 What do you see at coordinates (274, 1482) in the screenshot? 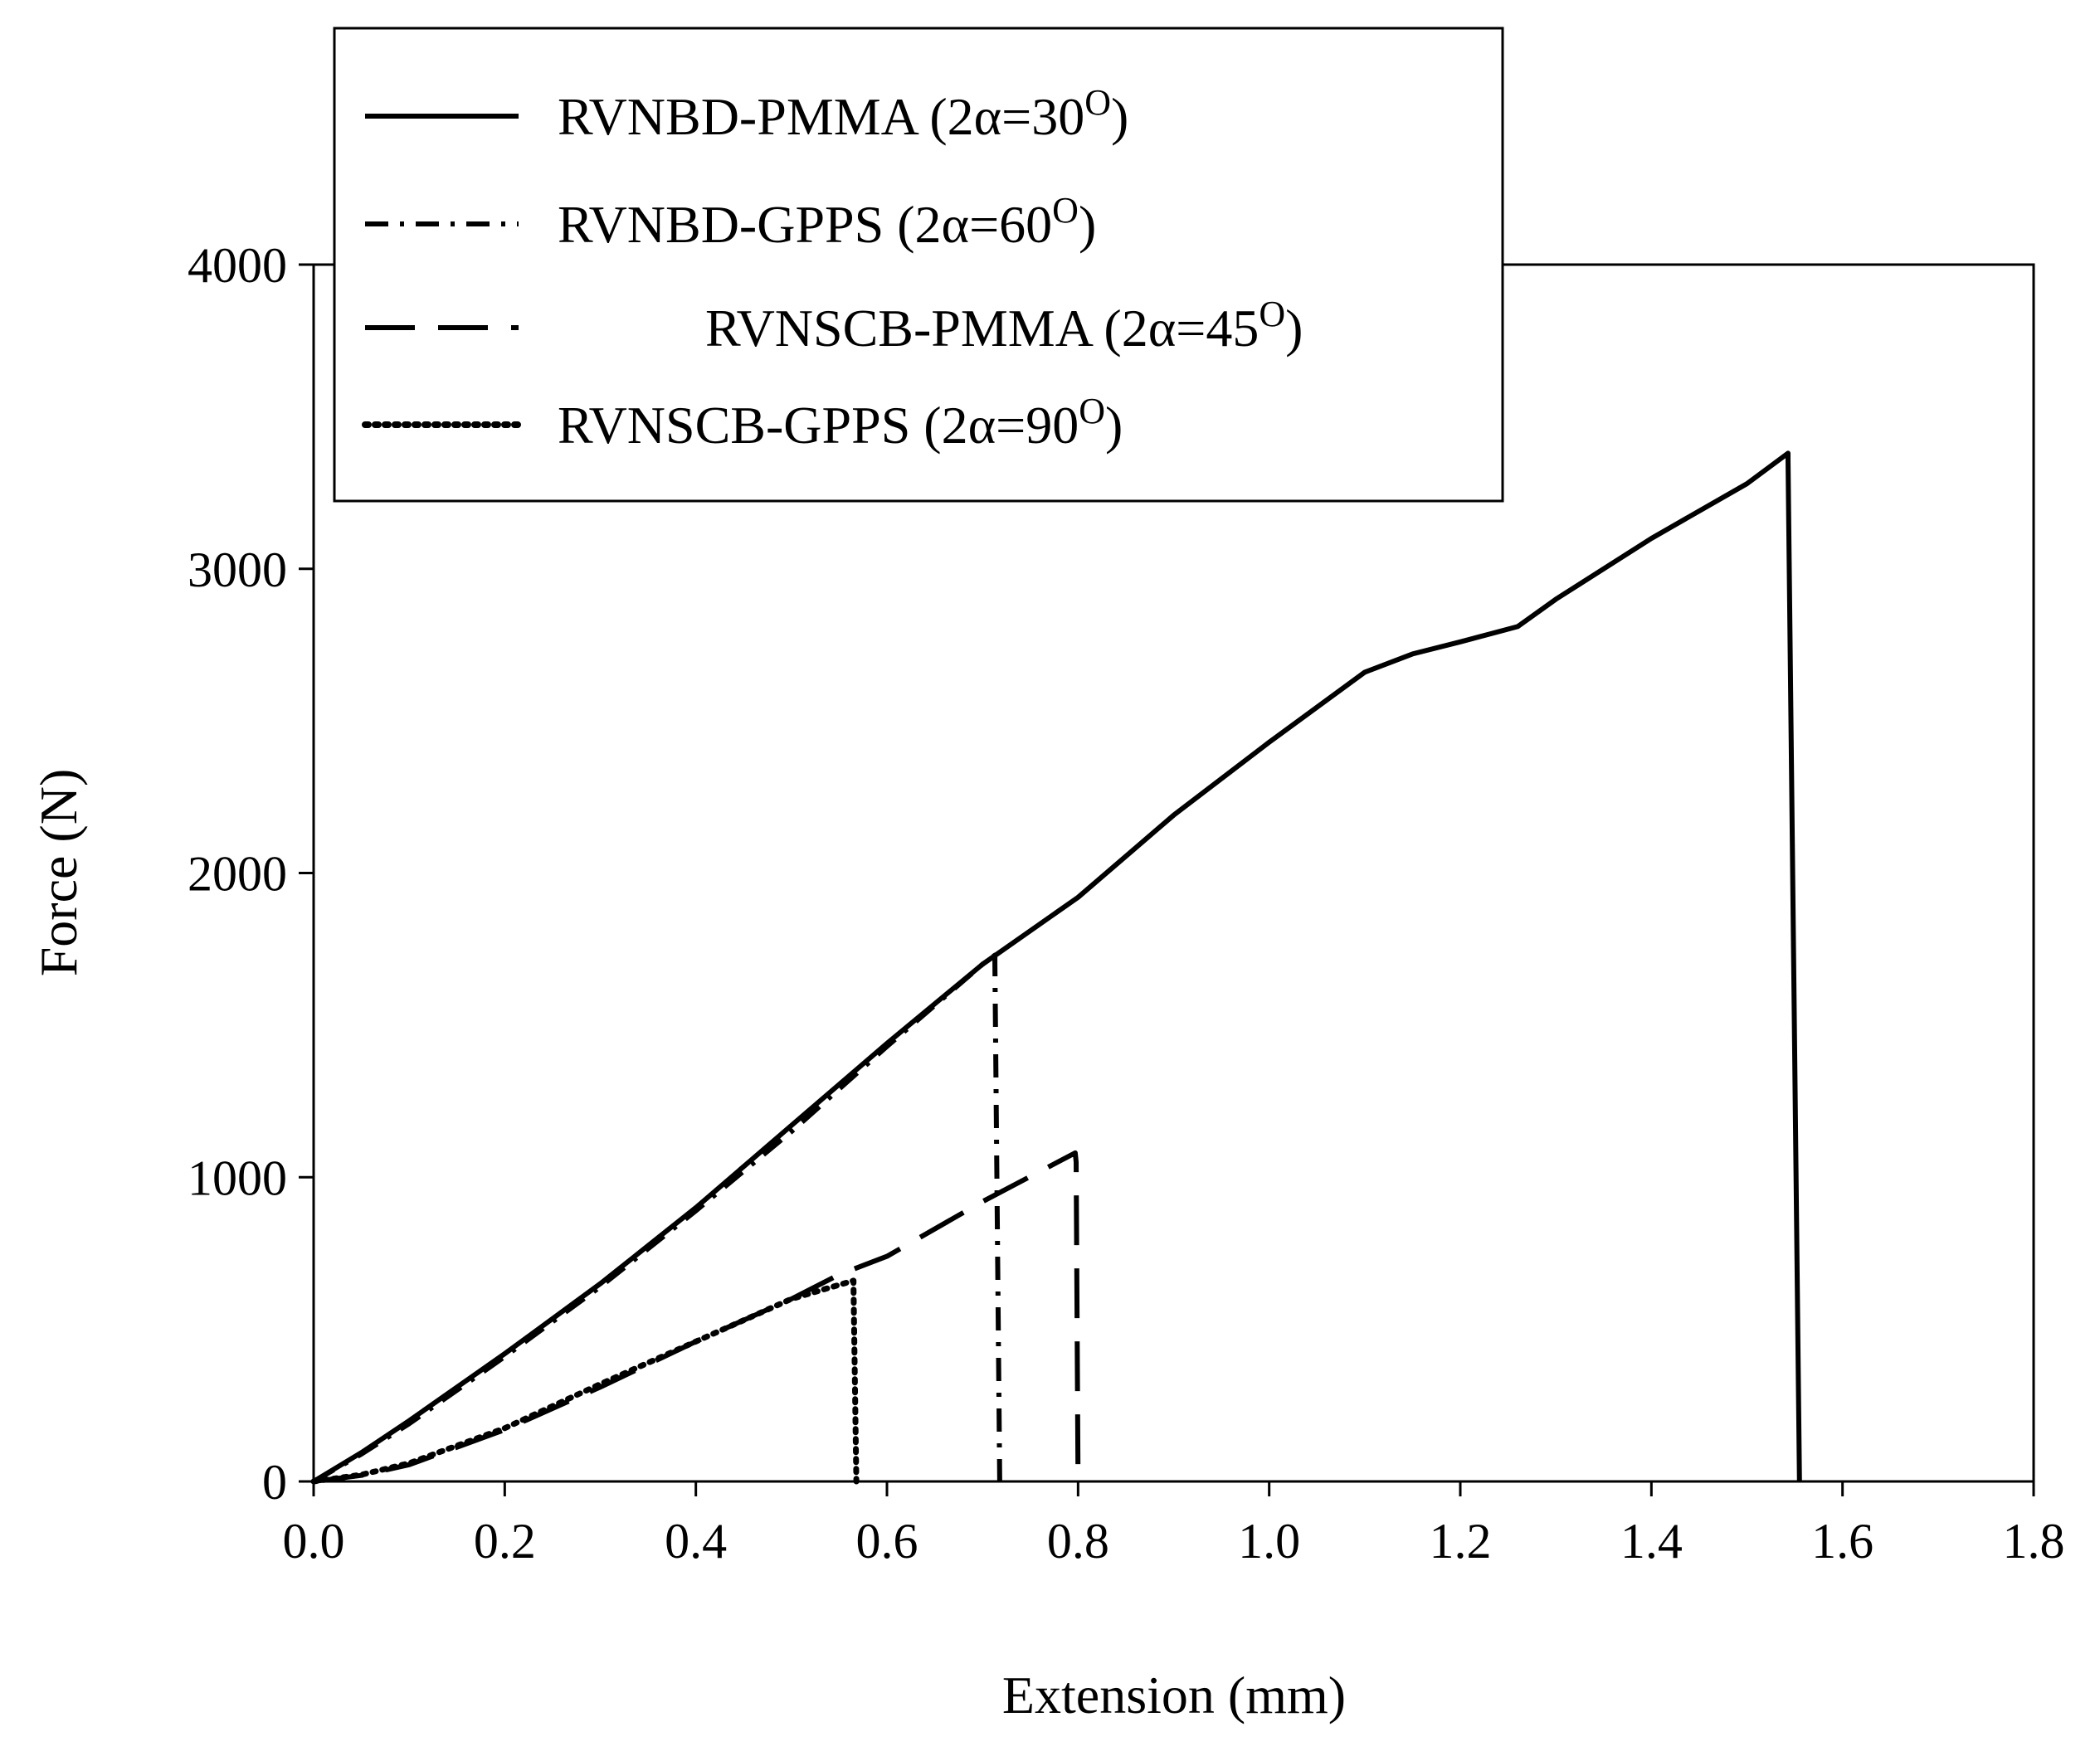
I see `y-tick-label: 0` at bounding box center [274, 1482].